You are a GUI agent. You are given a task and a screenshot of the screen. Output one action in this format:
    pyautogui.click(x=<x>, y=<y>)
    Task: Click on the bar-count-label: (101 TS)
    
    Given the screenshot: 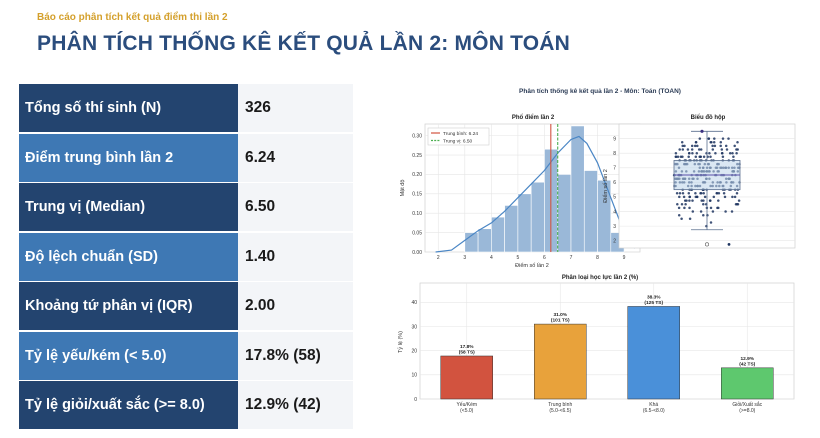 What is the action you would take?
    pyautogui.click(x=560, y=321)
    